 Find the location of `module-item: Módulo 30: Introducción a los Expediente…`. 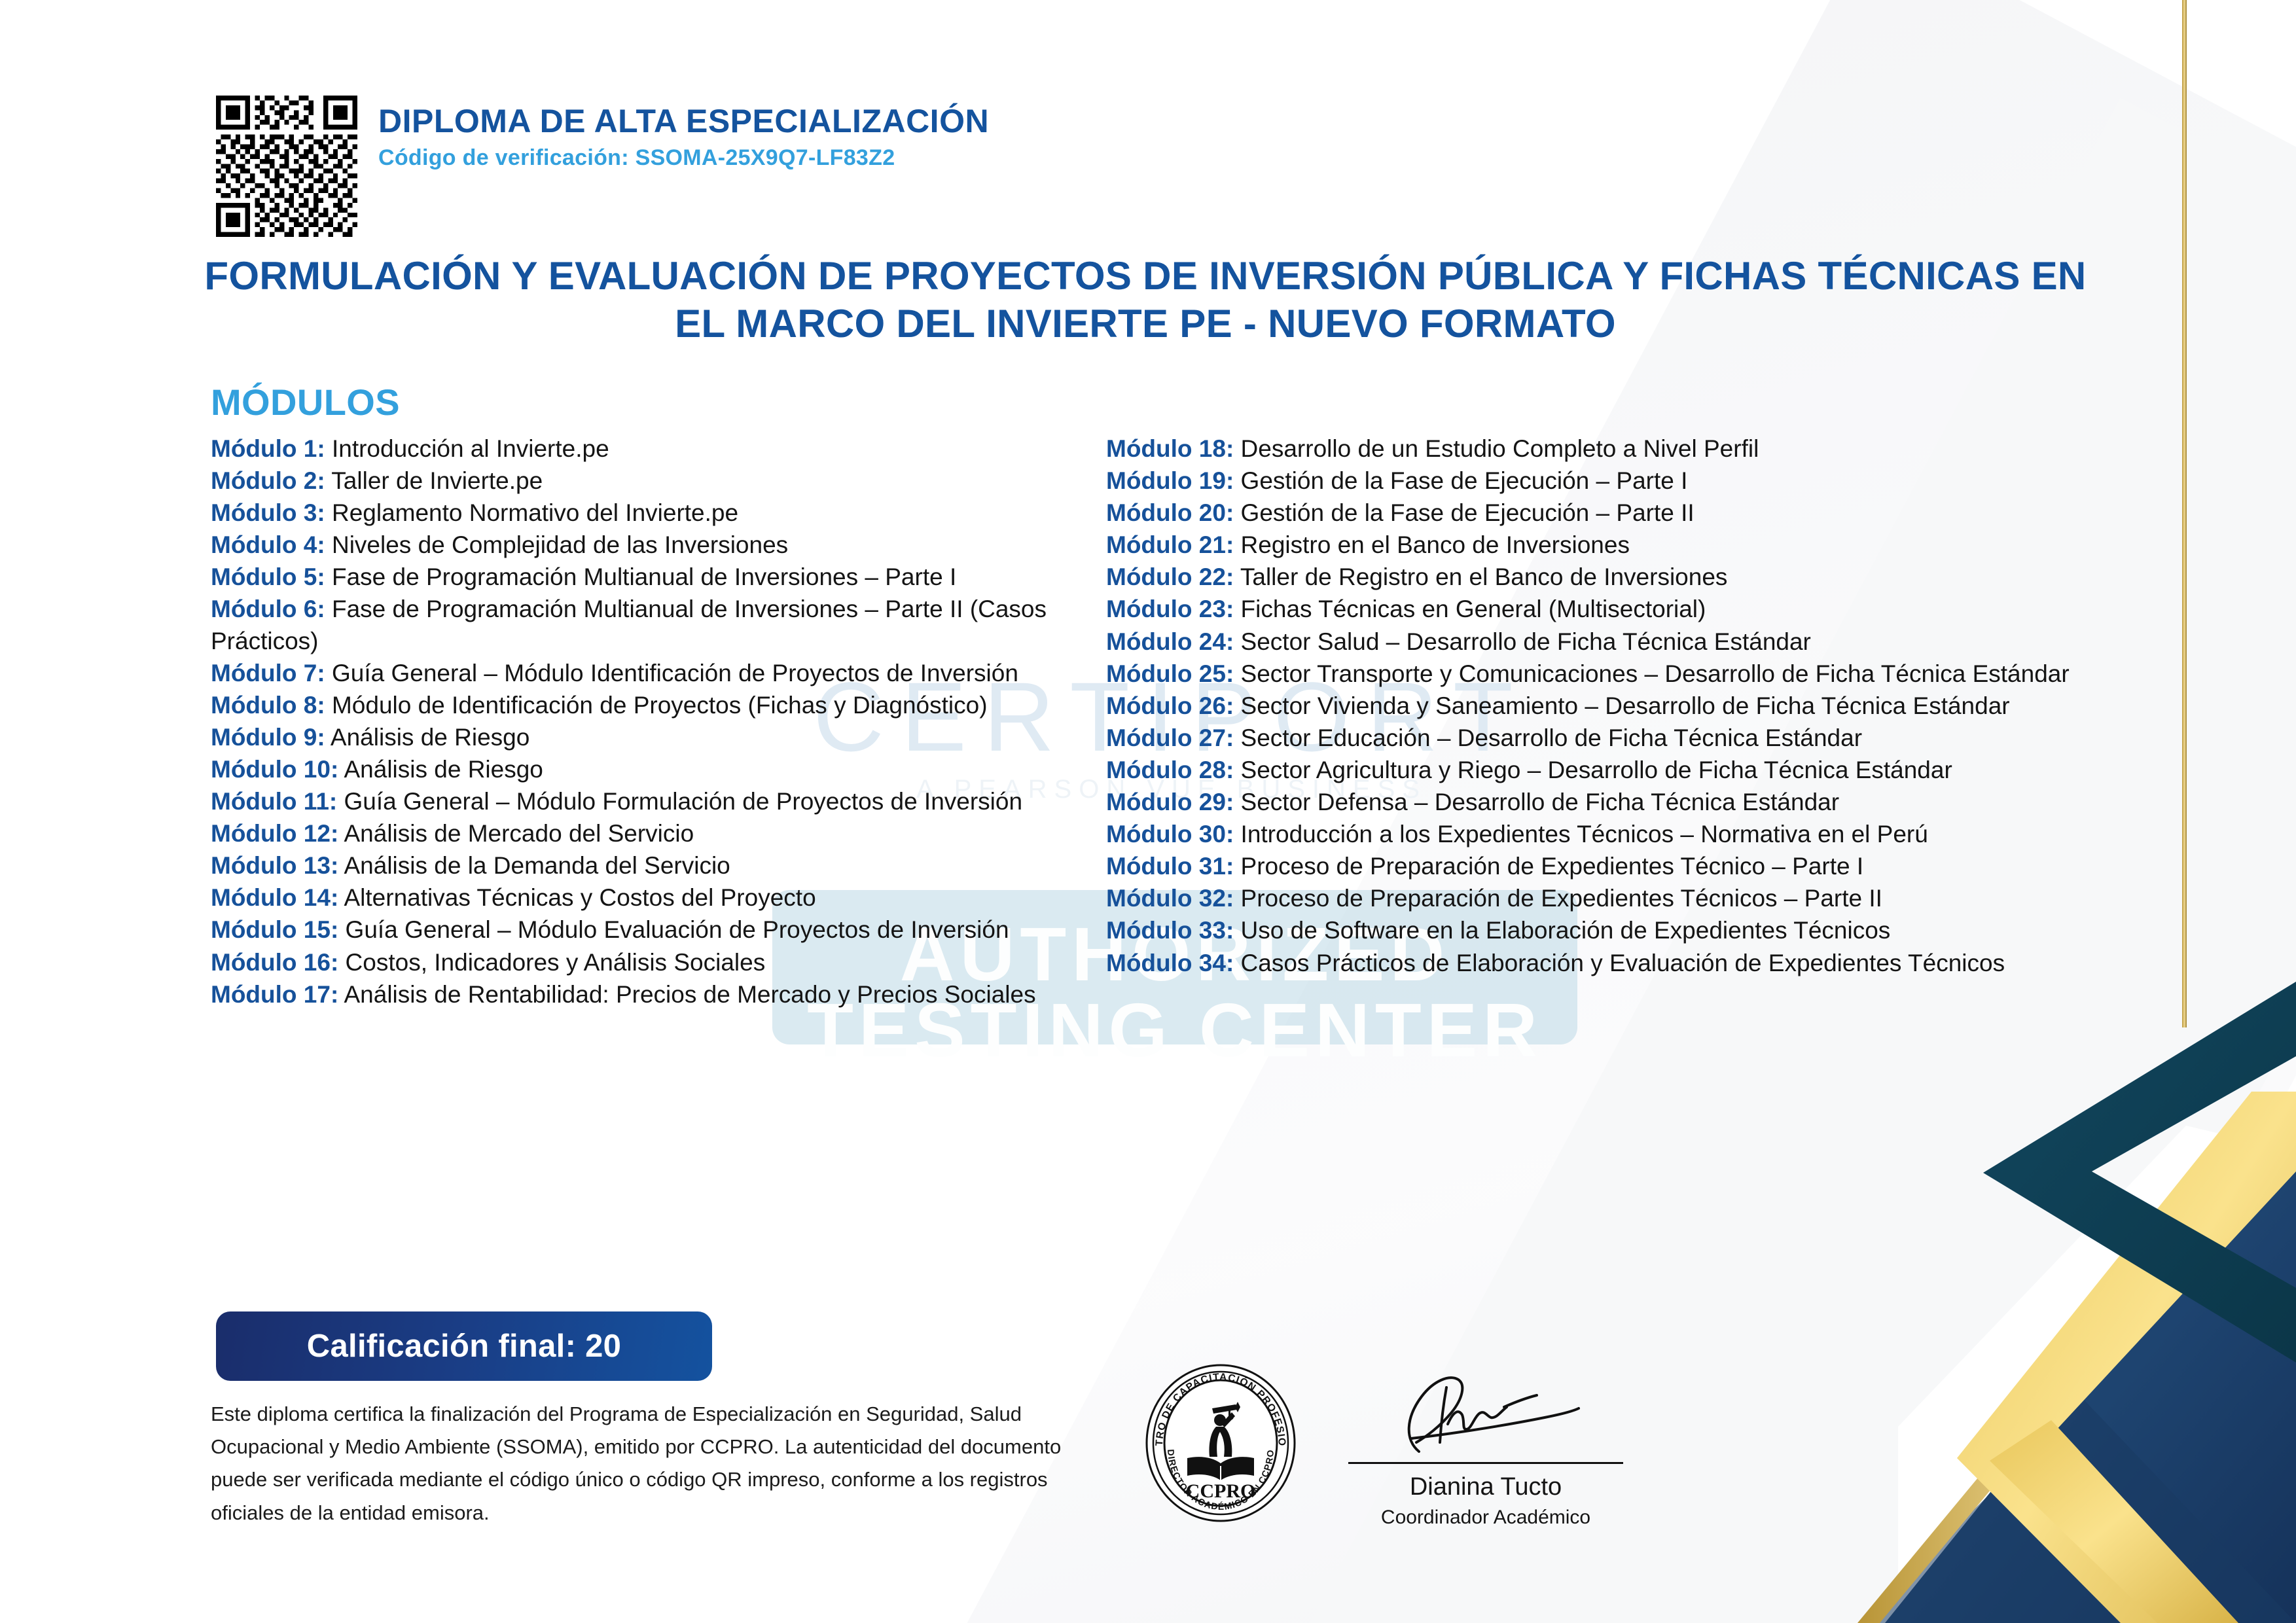

module-item: Módulo 30: Introducción a los Expediente… is located at coordinates (1603, 835).